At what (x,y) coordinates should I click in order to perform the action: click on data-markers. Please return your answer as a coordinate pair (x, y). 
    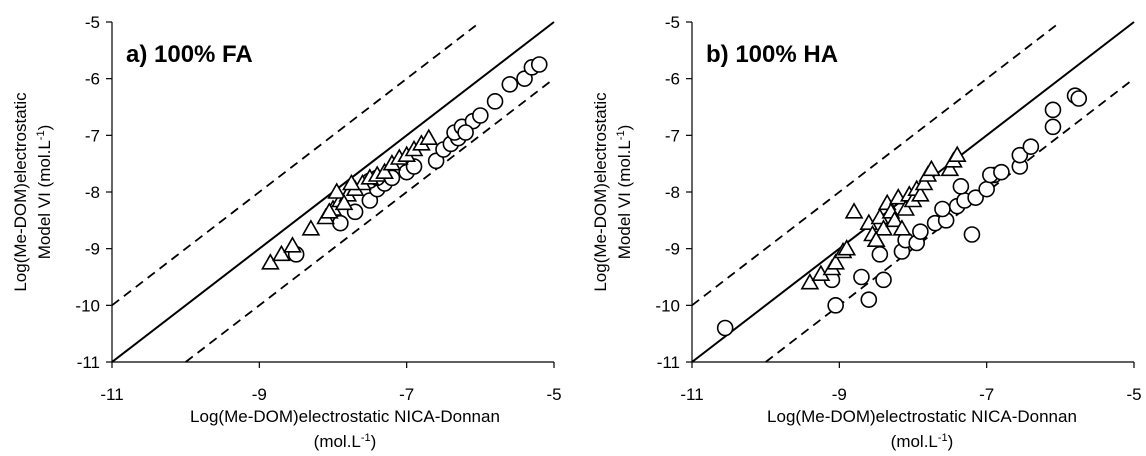
    Looking at the image, I should click on (404, 163).